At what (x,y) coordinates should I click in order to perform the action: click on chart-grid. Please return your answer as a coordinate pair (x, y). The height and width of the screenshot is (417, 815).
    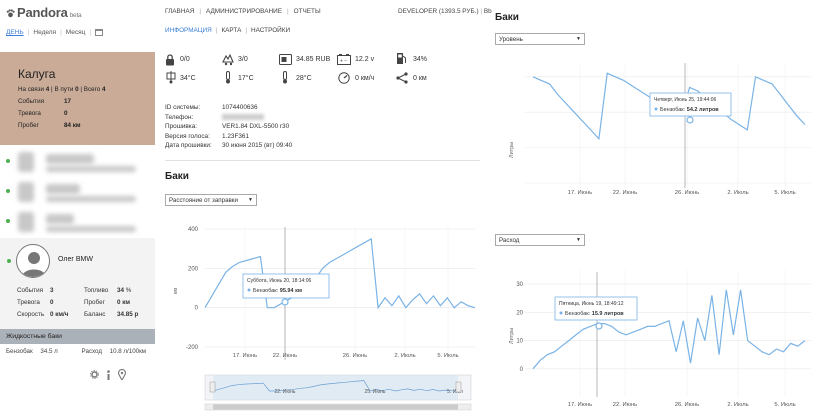
    Looking at the image, I should click on (668, 333).